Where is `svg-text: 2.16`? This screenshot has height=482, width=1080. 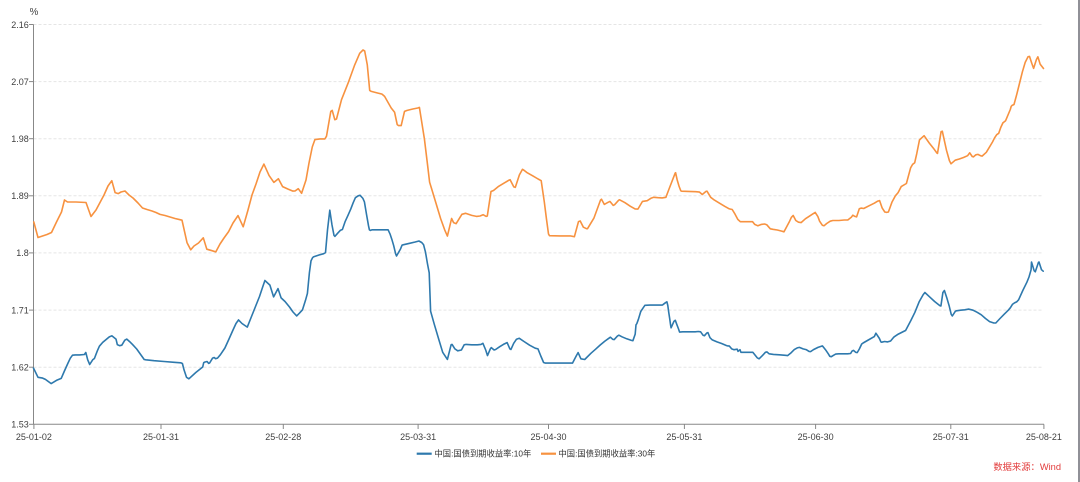
svg-text: 2.16 is located at coordinates (20, 25).